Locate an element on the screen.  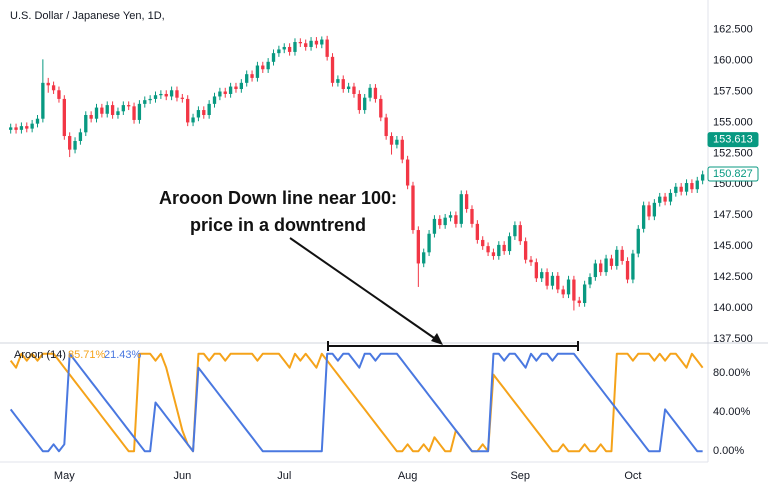
x-tick-label: Jun is located at coordinates (182, 476).